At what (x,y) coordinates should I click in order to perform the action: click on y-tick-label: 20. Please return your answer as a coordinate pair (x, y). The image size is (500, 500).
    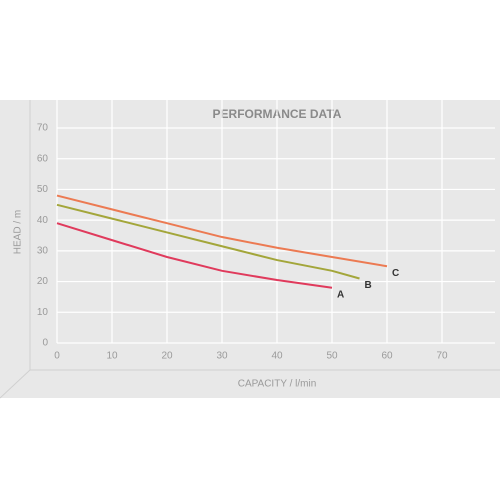
    Looking at the image, I should click on (43, 281).